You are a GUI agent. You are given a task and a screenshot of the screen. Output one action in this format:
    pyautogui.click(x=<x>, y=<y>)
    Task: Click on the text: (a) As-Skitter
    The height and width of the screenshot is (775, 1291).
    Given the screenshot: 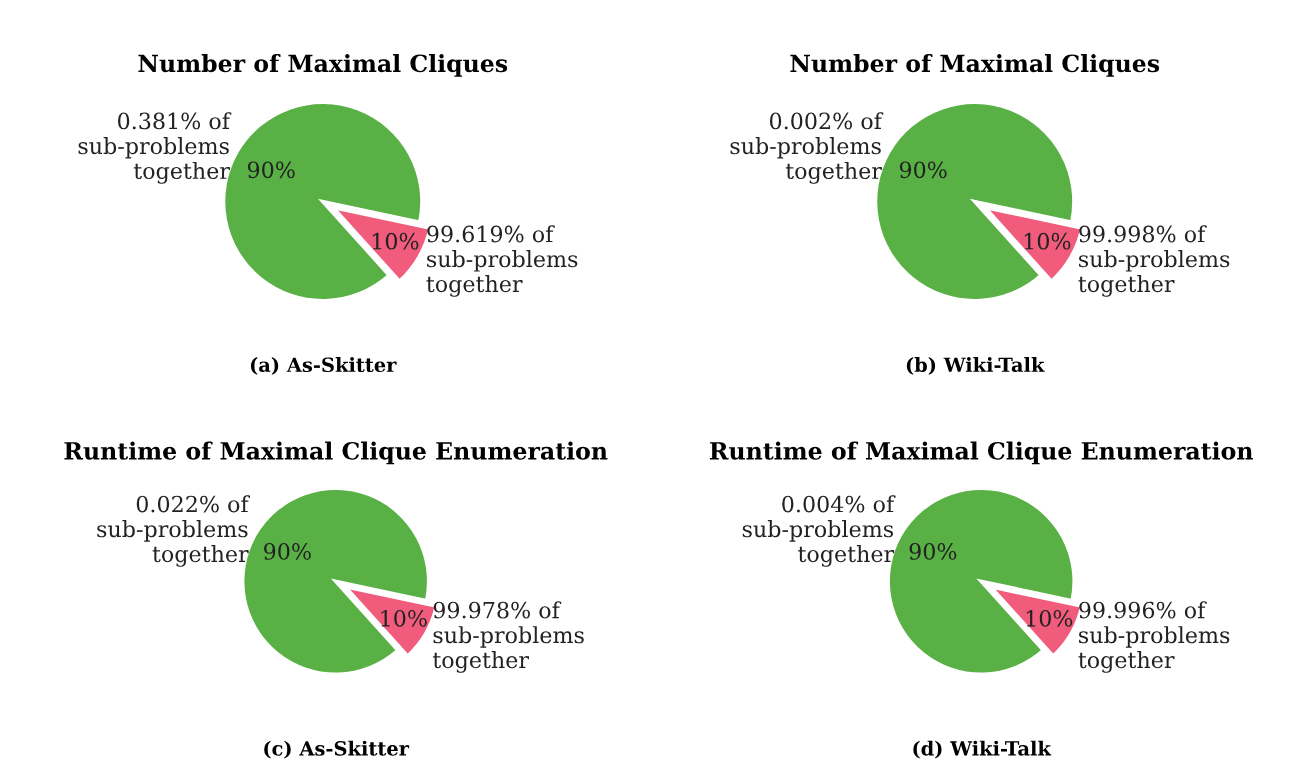 What is the action you would take?
    pyautogui.click(x=323, y=366)
    